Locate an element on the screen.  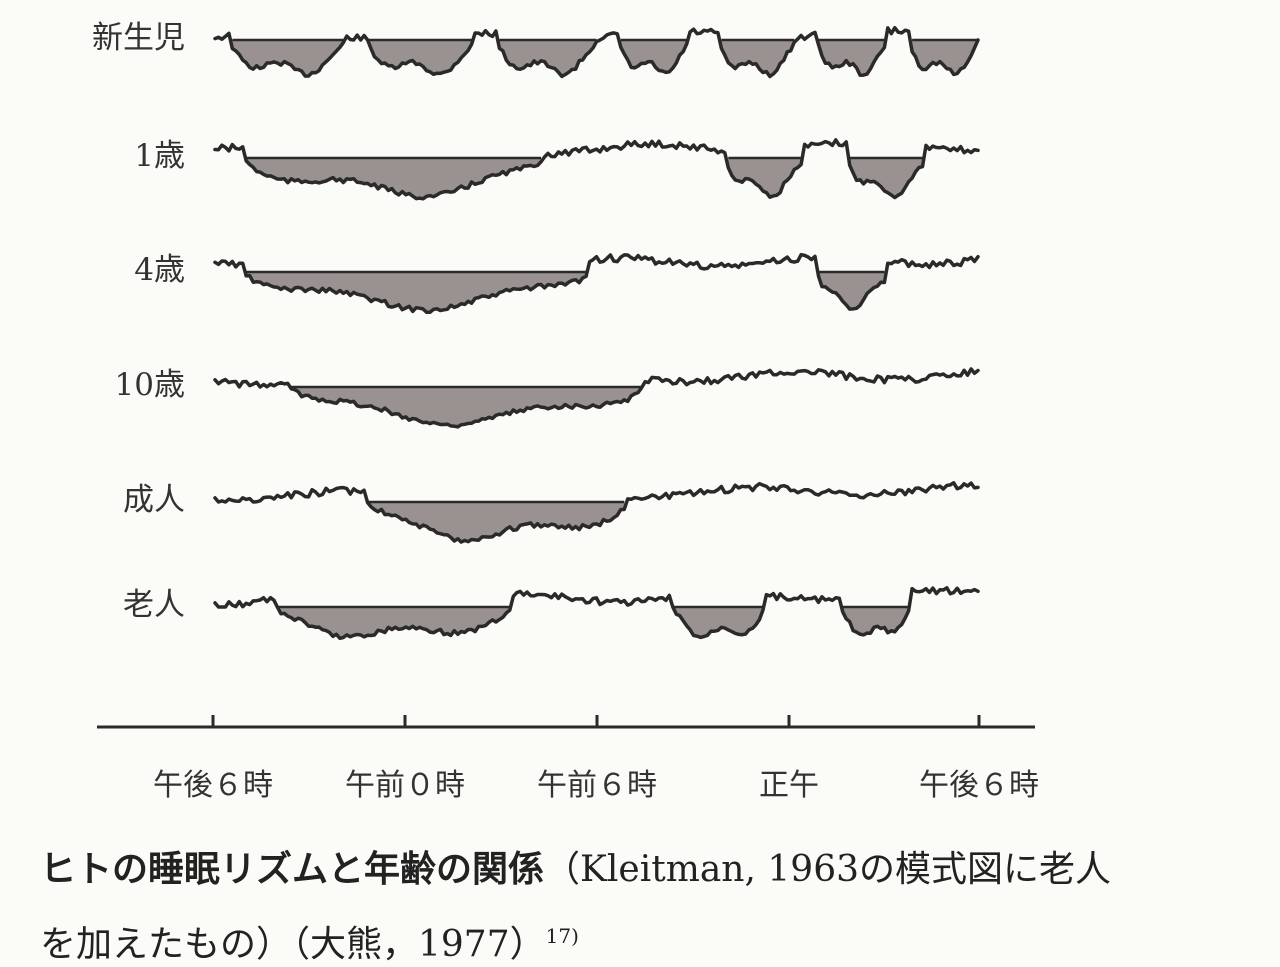
time-axis is located at coordinates (566, 722).